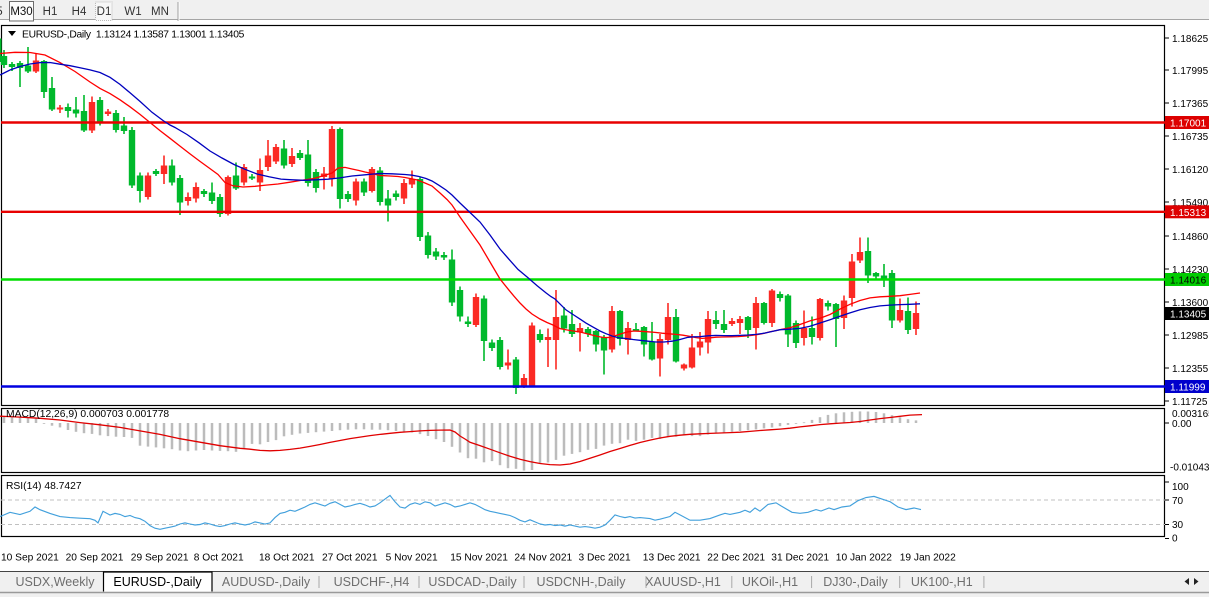 The image size is (1209, 597). What do you see at coordinates (543, 558) in the screenshot?
I see `svg-text: 24 Nov 2021` at bounding box center [543, 558].